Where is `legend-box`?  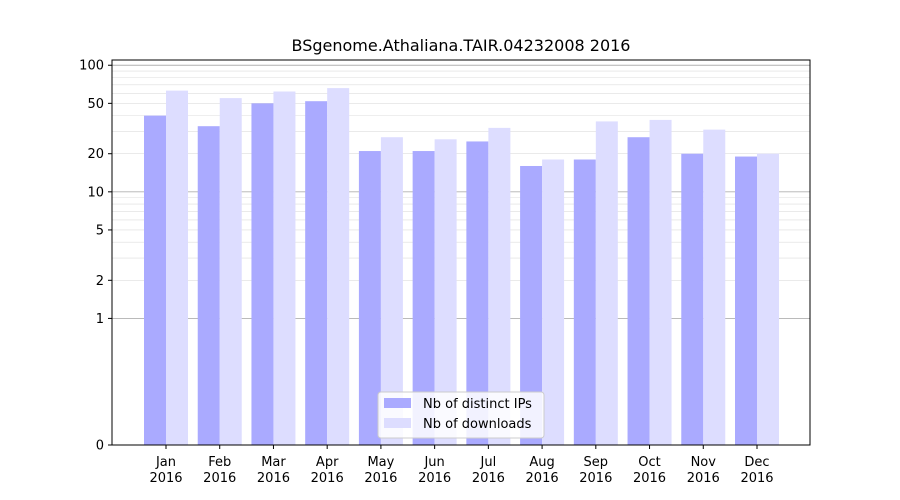
legend-box is located at coordinates (461, 415).